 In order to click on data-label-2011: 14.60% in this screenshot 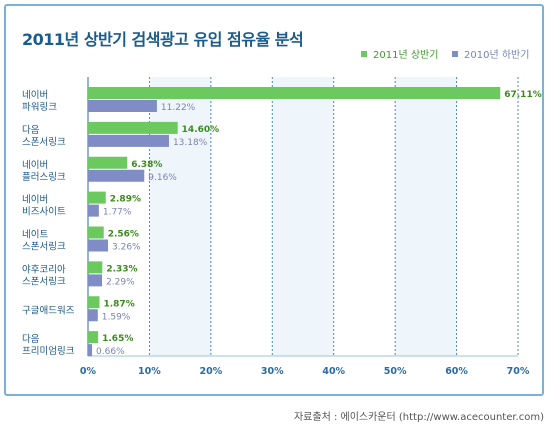, I will do `click(201, 130)`.